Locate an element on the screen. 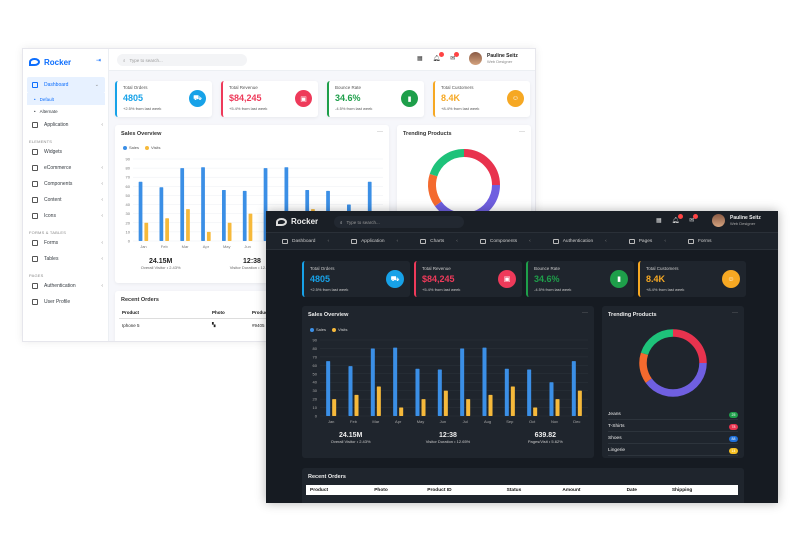 The height and width of the screenshot is (533, 800). bar-visits-aug is located at coordinates (490, 405).